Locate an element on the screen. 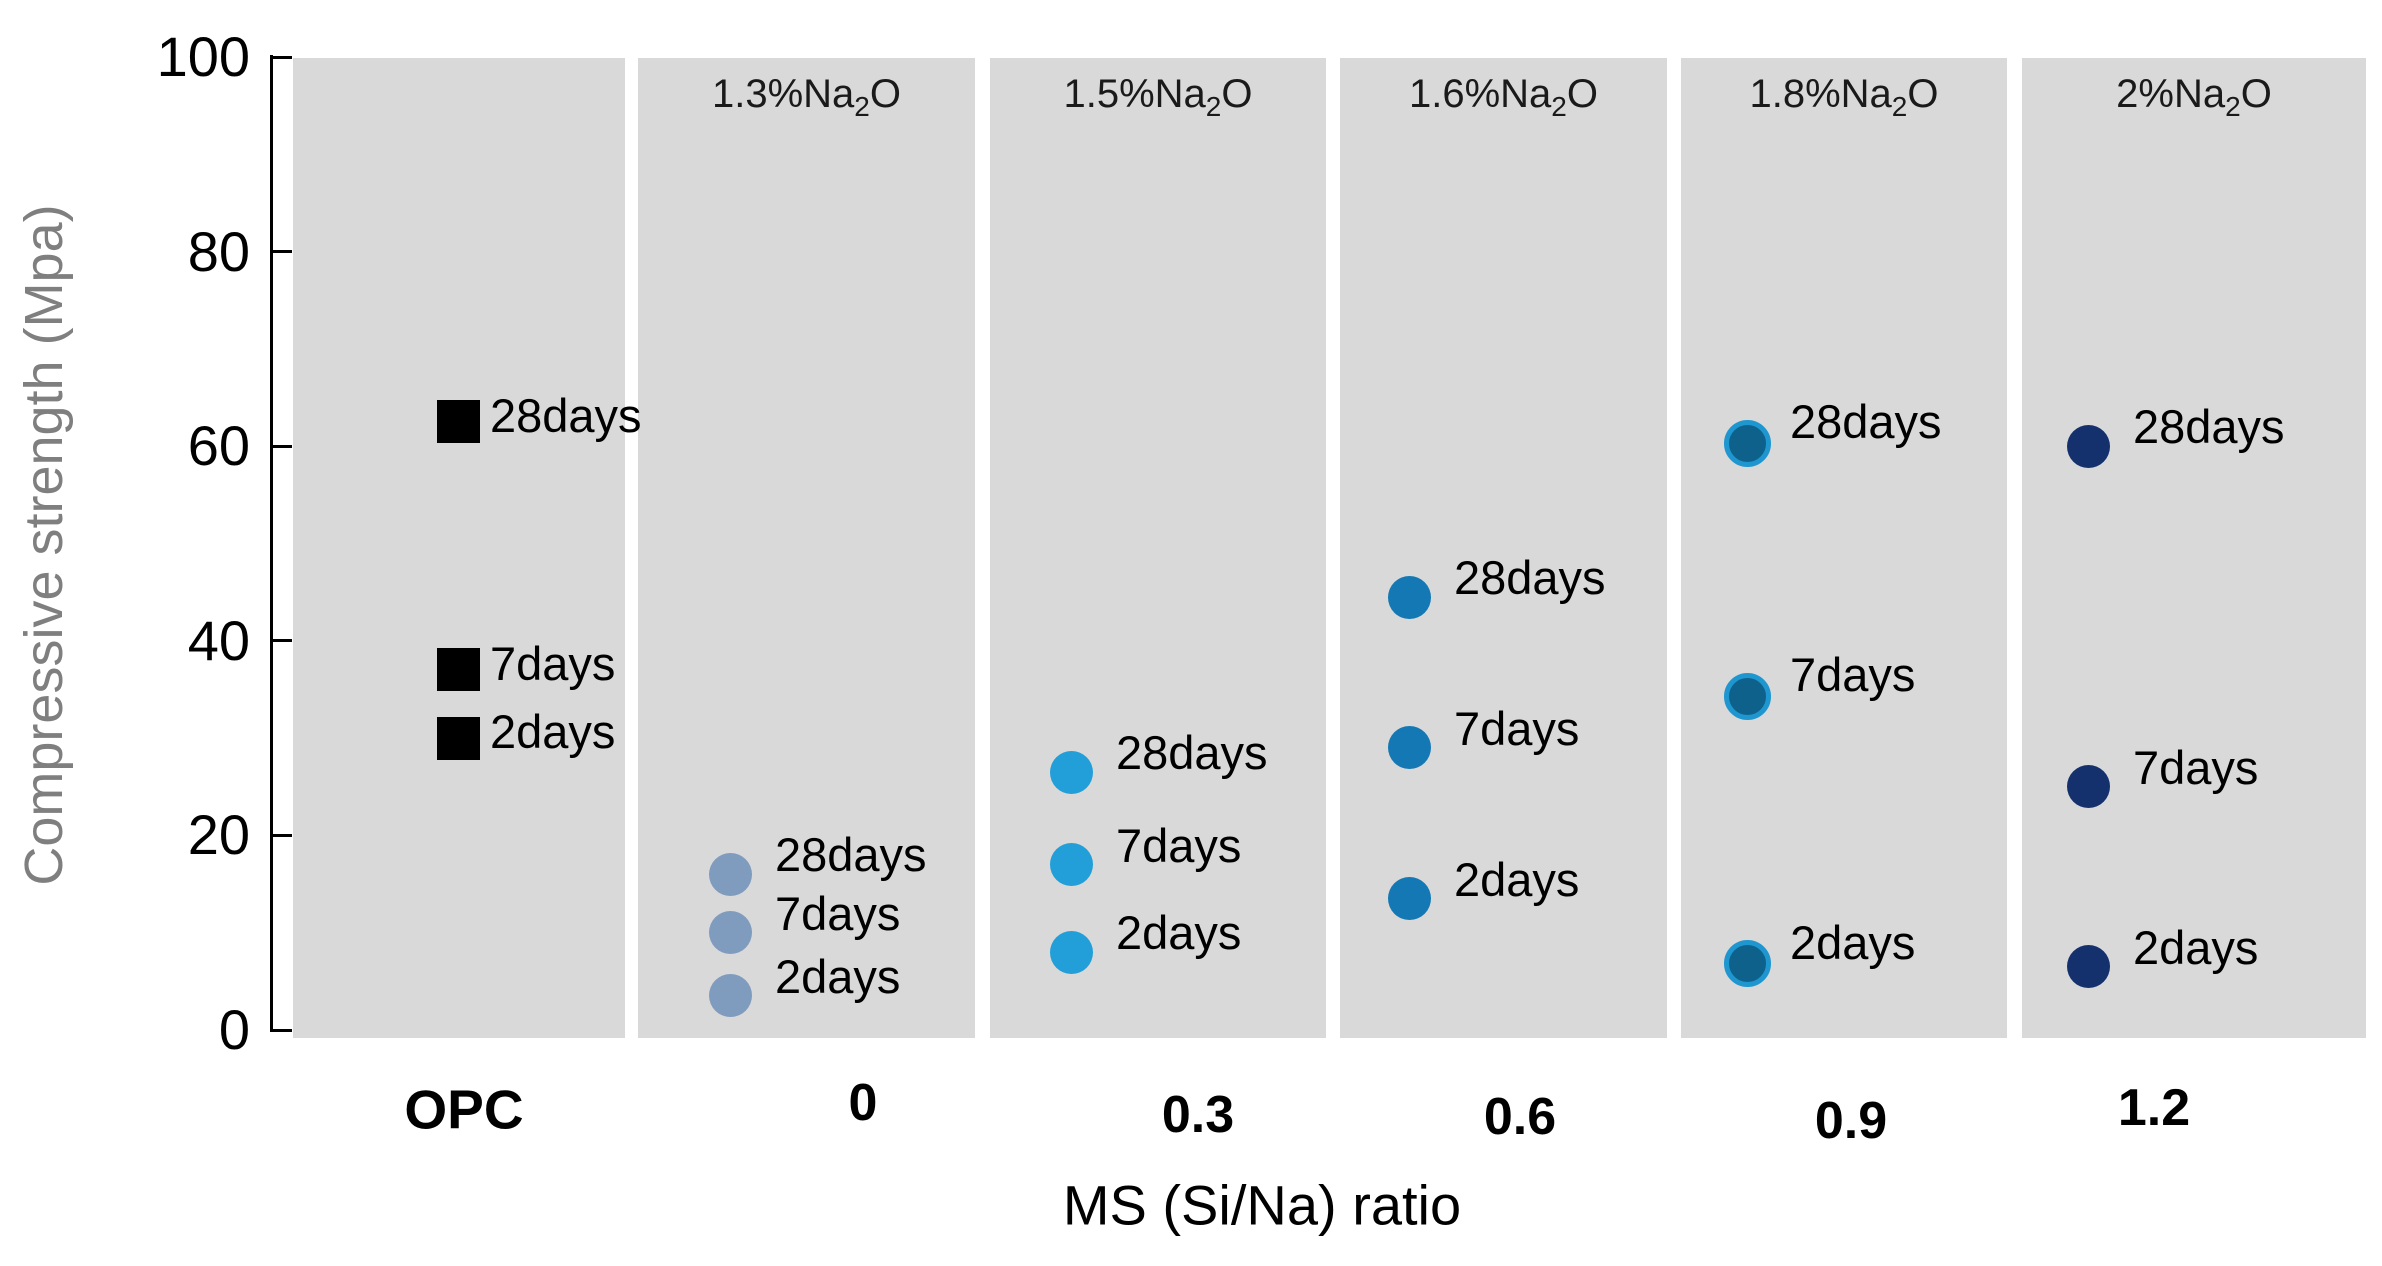 This screenshot has height=1266, width=2382. marker-label-0-2days: 2days is located at coordinates (838, 976).